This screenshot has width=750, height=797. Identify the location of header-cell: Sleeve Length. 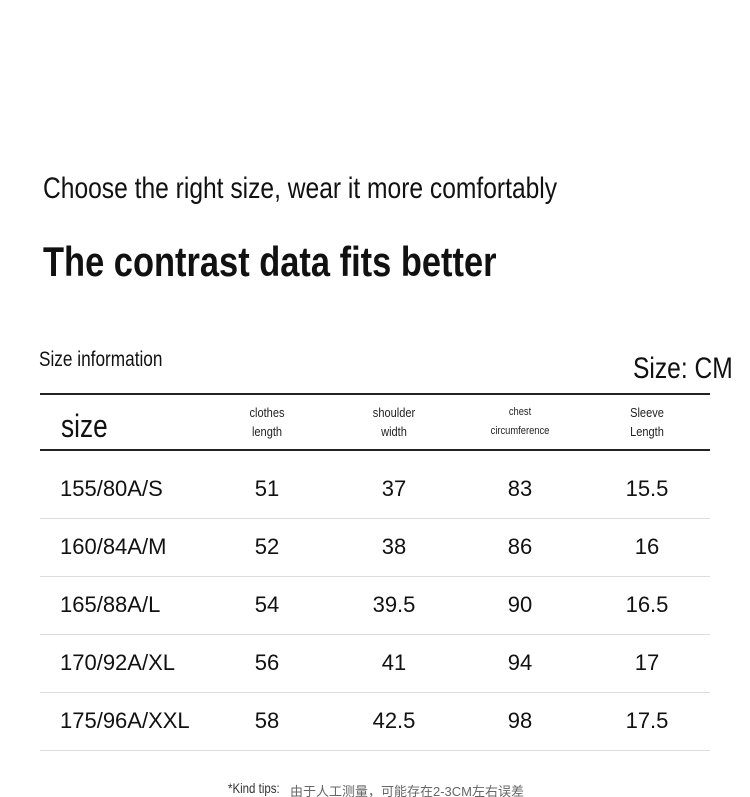
(647, 422).